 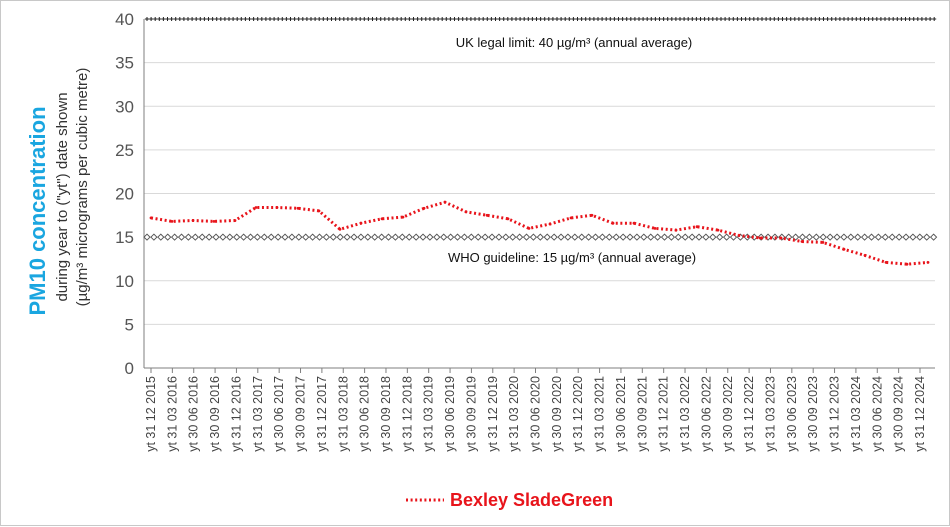 What do you see at coordinates (124, 63) in the screenshot?
I see `y-tick-label: 35` at bounding box center [124, 63].